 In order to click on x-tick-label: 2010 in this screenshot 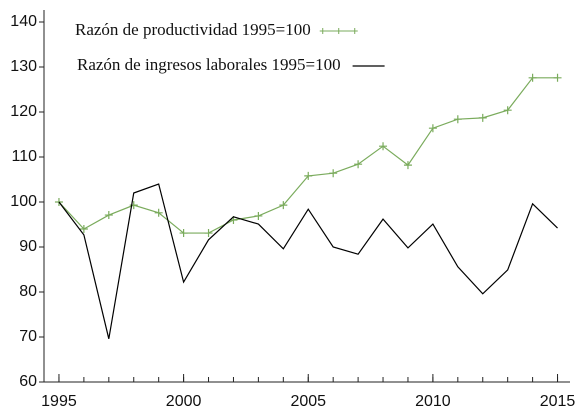, I will do `click(433, 401)`.